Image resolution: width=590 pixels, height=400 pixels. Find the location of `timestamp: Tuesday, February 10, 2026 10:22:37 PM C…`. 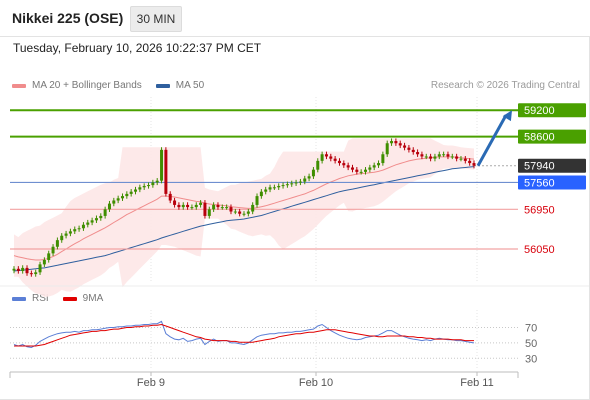

timestamp: Tuesday, February 10, 2026 10:22:37 PM C… is located at coordinates (137, 48).